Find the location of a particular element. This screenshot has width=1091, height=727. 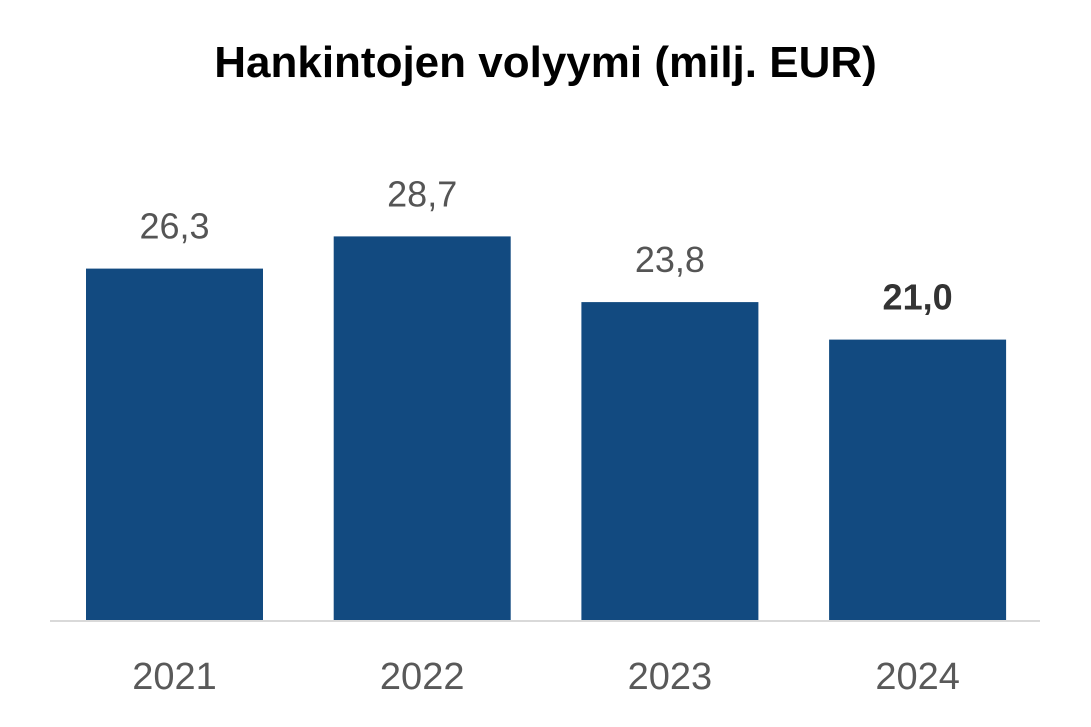

bar-2021 is located at coordinates (174, 444).